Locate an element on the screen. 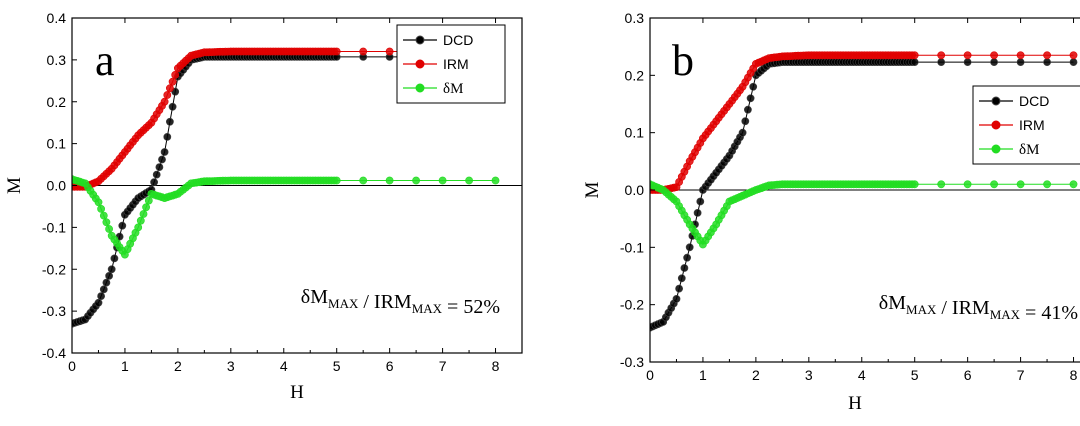 Image resolution: width=1080 pixels, height=426 pixels. y-tick-label: -0.1 is located at coordinates (54, 227).